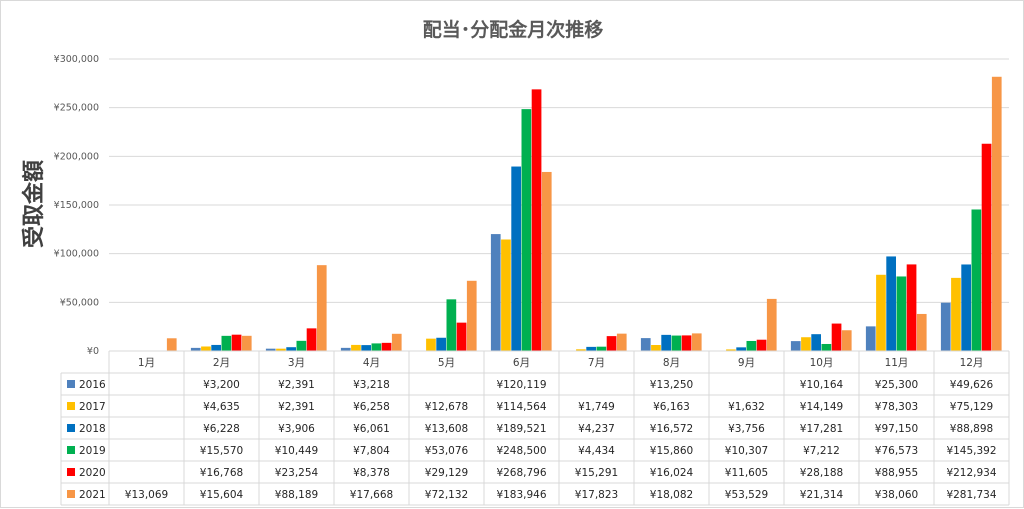 This screenshot has width=1024, height=509. I want to click on category-label: 2月, so click(221, 363).